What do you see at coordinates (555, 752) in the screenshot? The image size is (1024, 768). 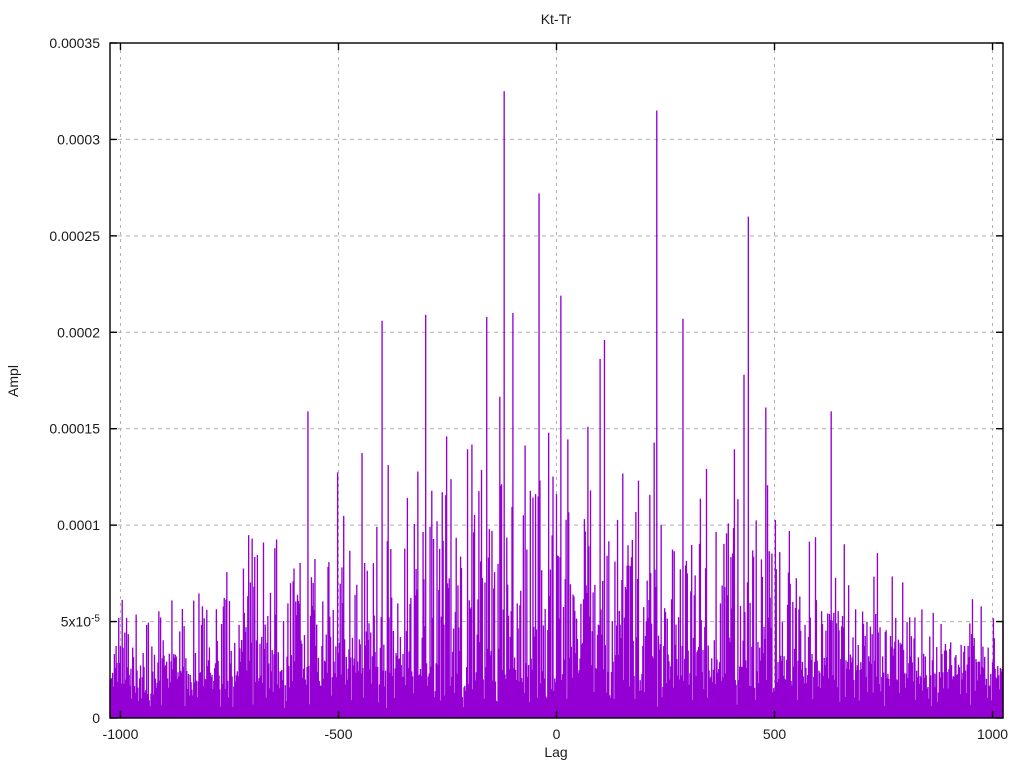 I see `x-axis-title: Lag` at bounding box center [555, 752].